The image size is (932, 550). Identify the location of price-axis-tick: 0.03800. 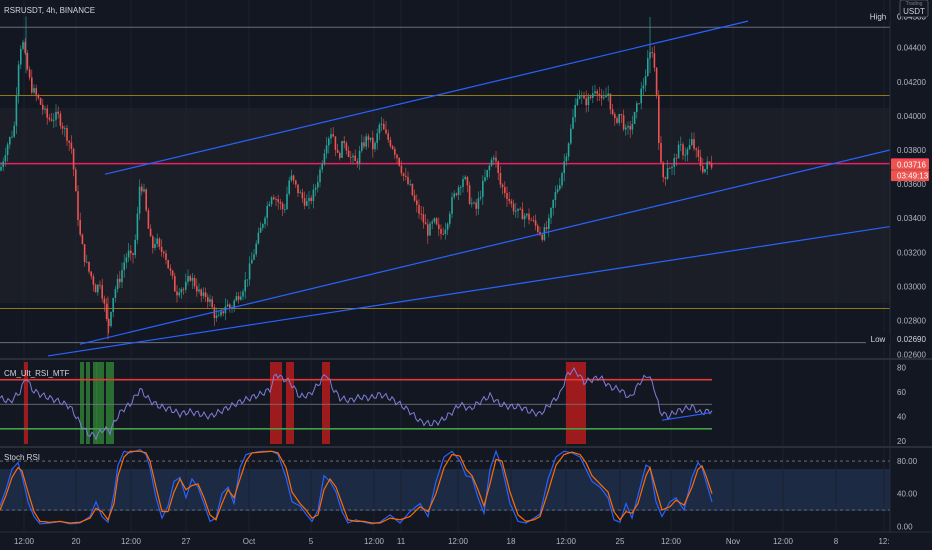
(911, 150).